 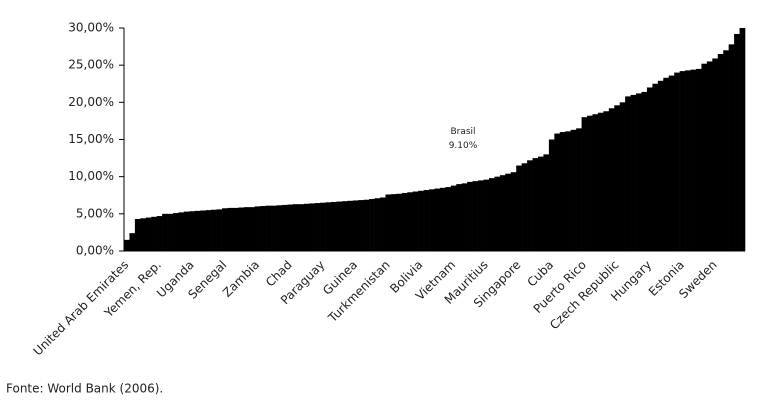 What do you see at coordinates (91, 65) in the screenshot?
I see `y-tick-label: 25,00%` at bounding box center [91, 65].